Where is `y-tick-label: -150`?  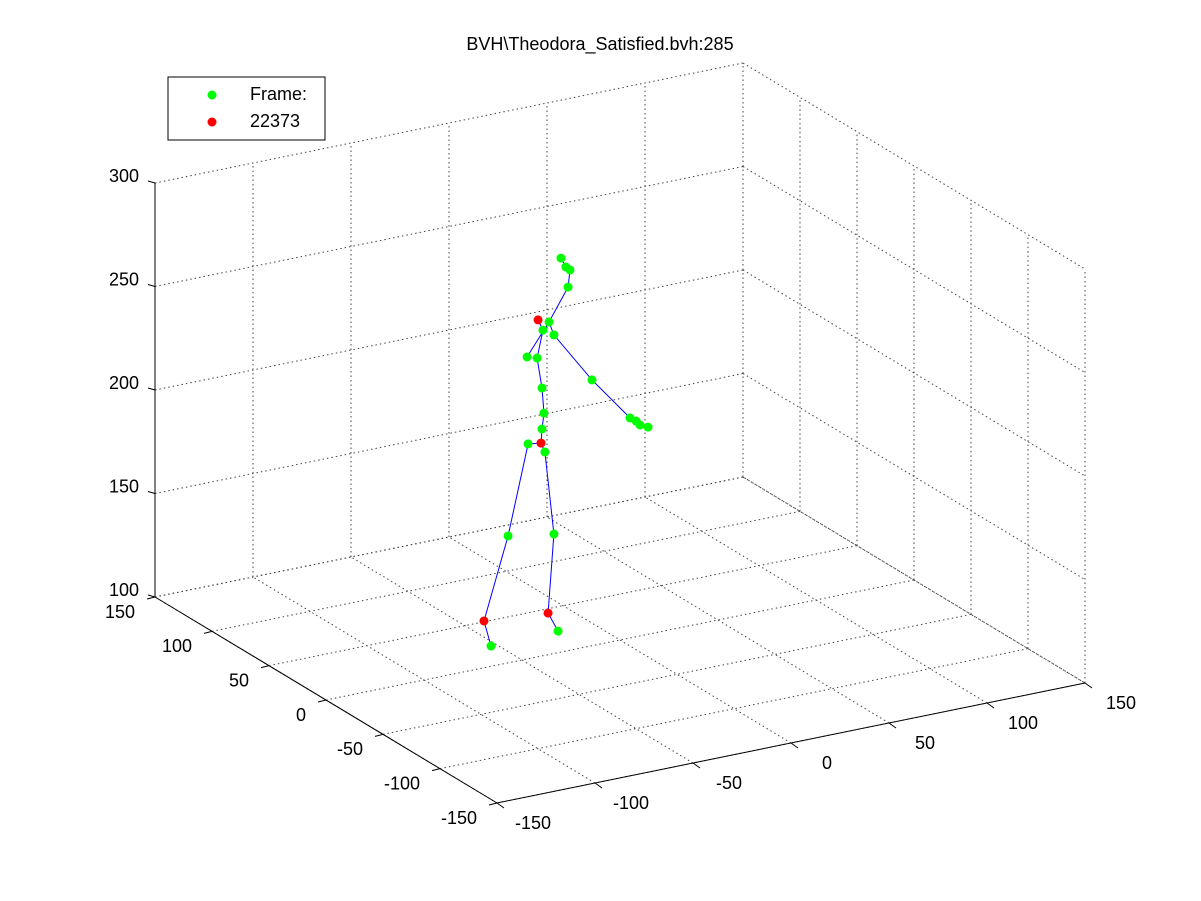 y-tick-label: -150 is located at coordinates (459, 818).